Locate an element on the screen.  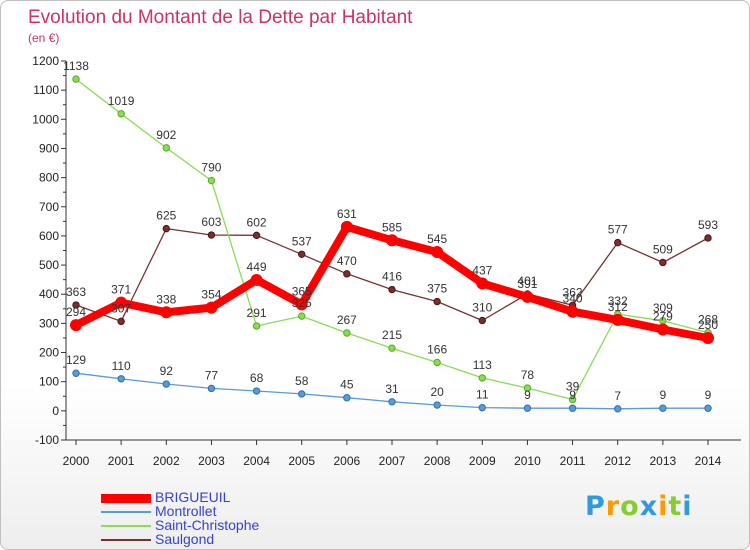
y-tick-label: 0 is located at coordinates (55, 411).